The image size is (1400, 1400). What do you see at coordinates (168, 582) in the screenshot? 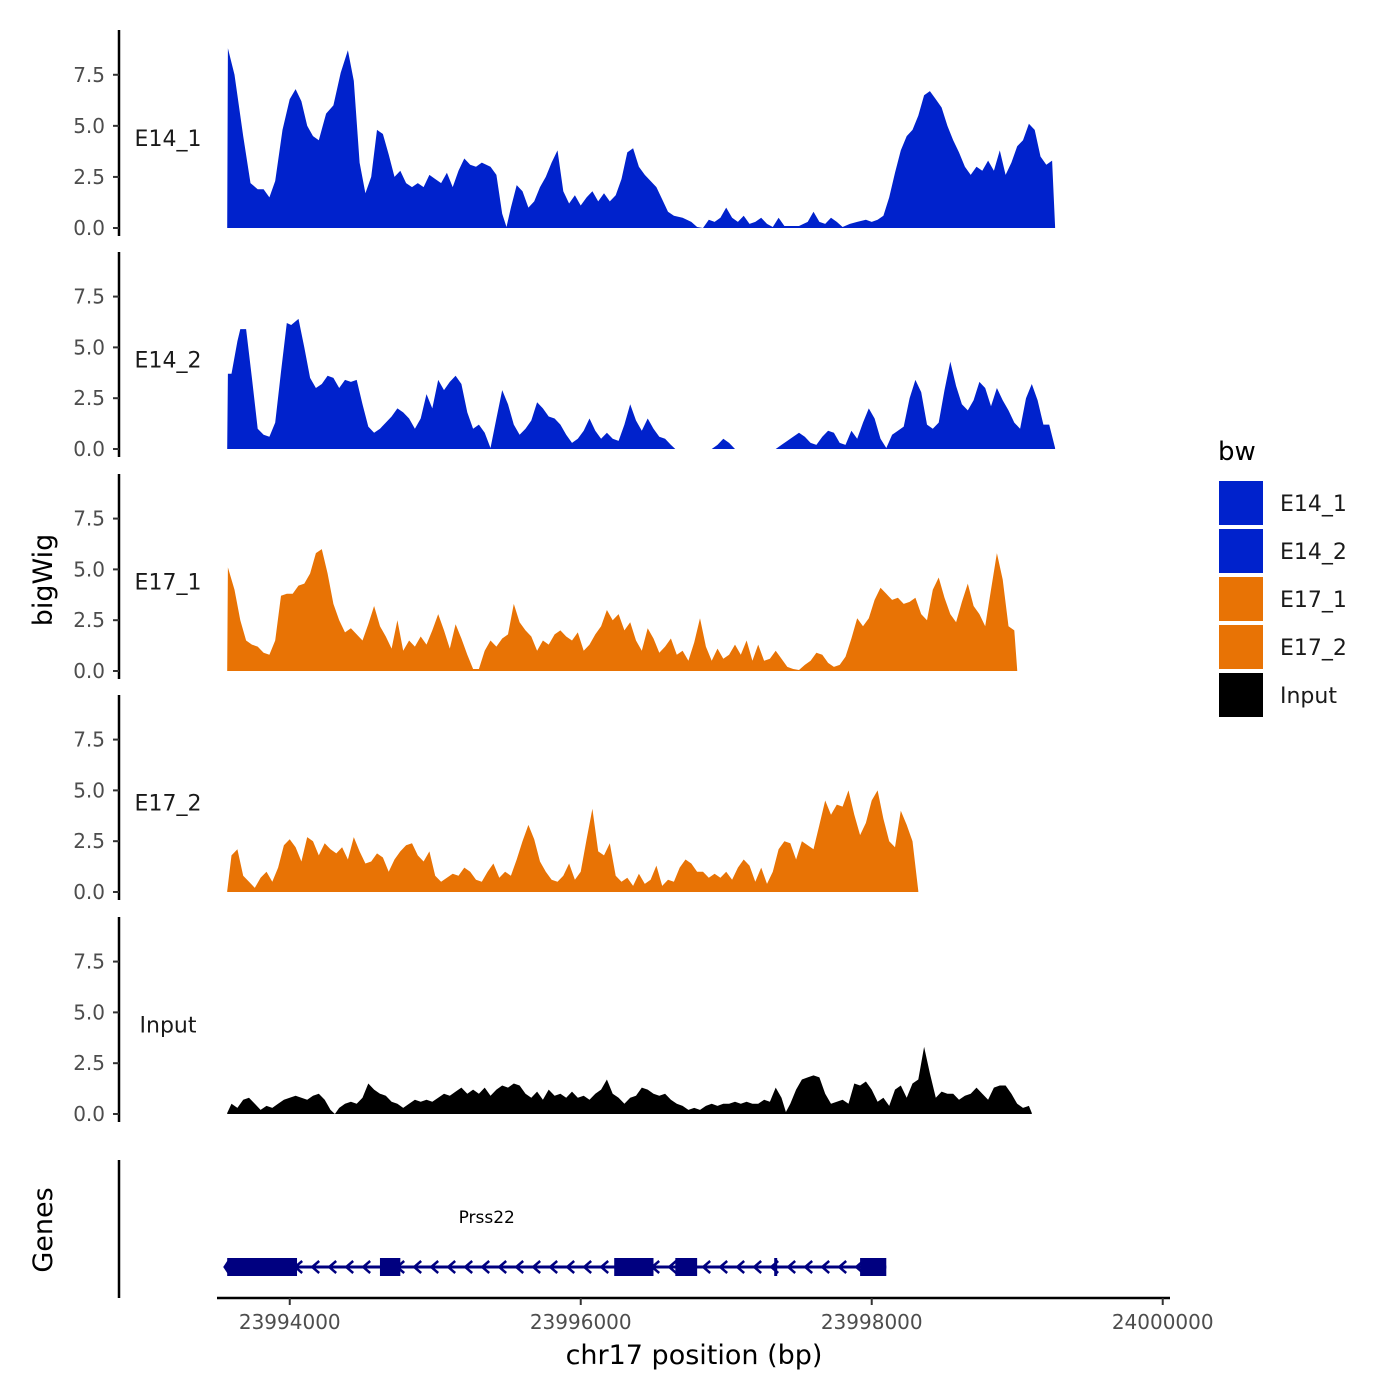
I see `track-label: E17_1` at bounding box center [168, 582].